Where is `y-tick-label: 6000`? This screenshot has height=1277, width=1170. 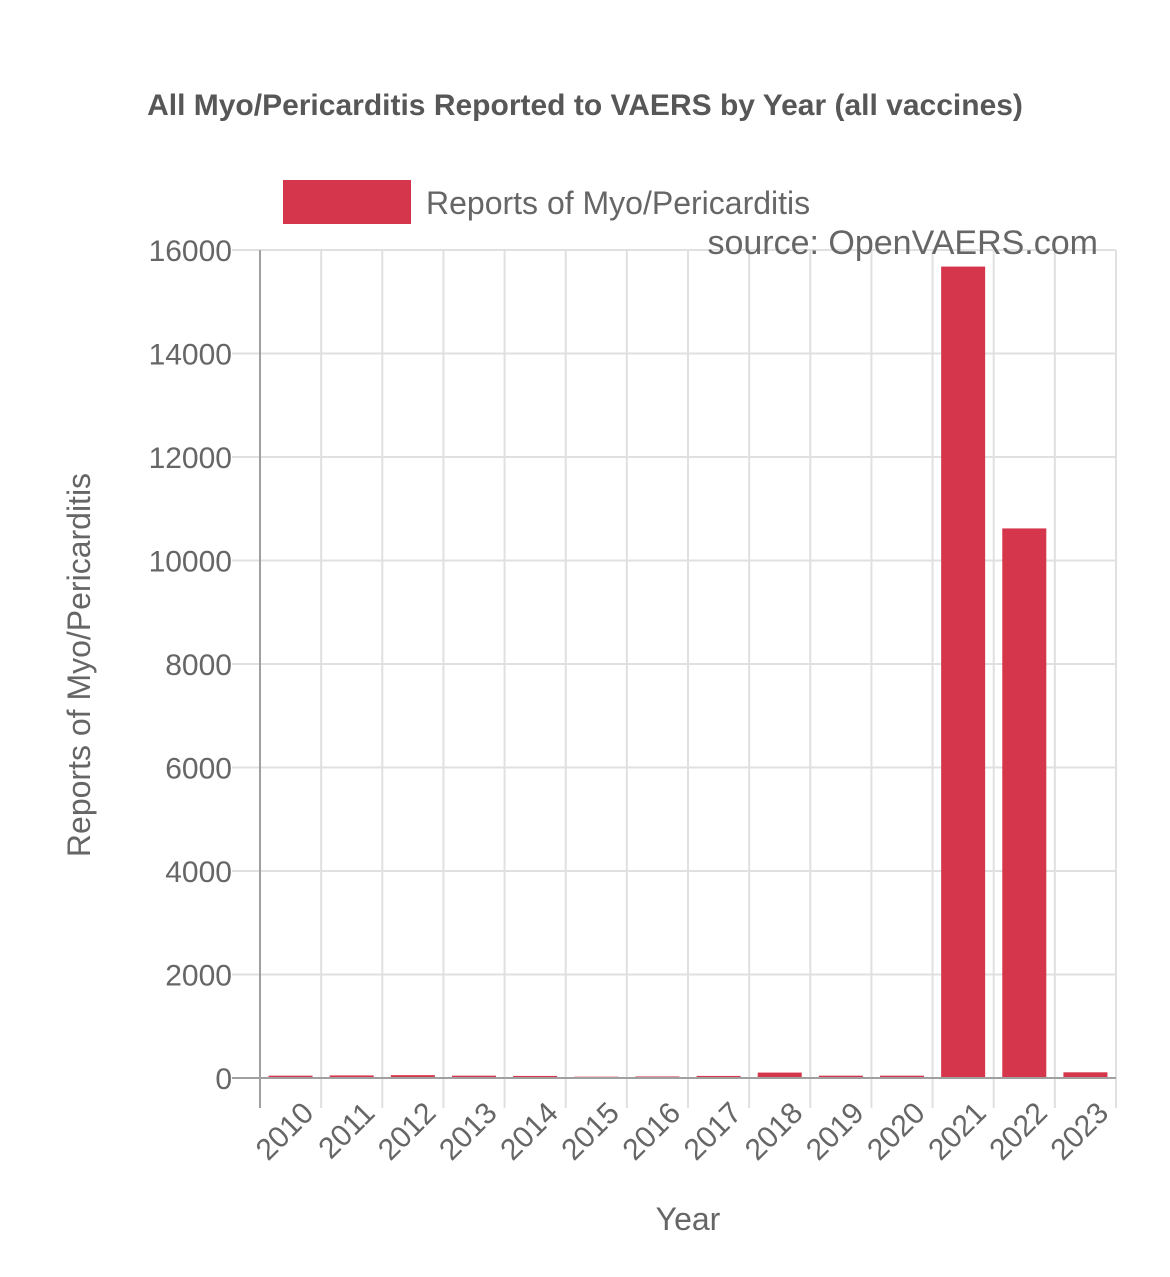 y-tick-label: 6000 is located at coordinates (198, 769).